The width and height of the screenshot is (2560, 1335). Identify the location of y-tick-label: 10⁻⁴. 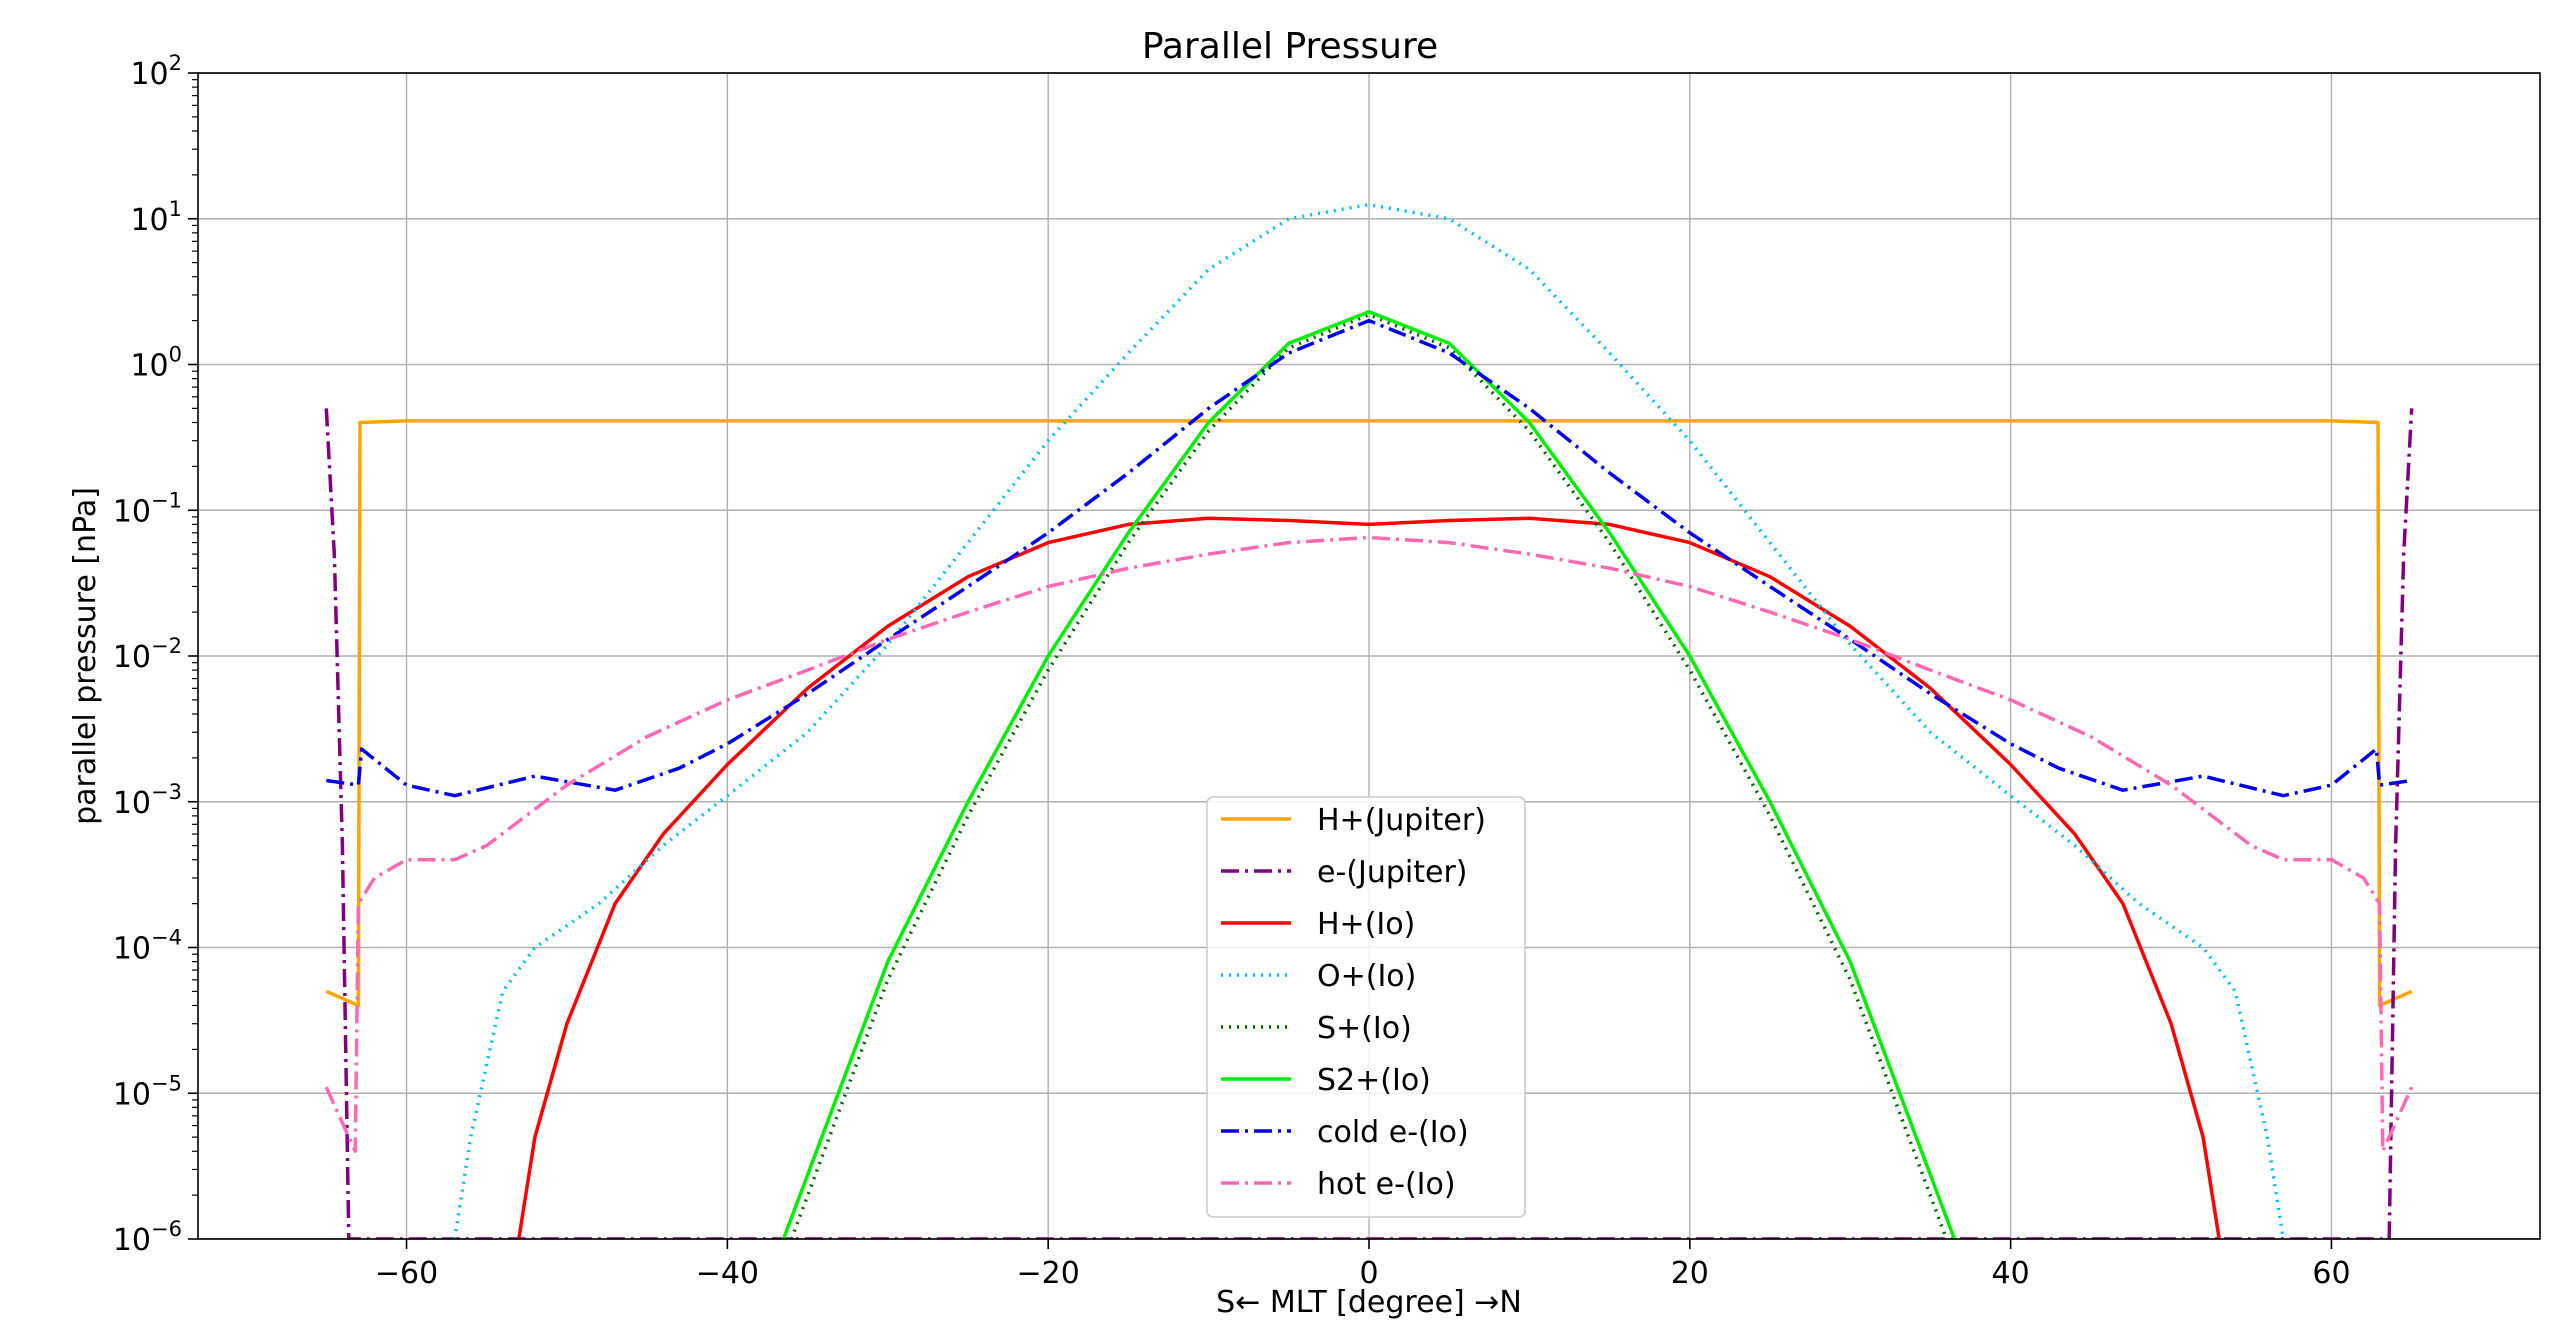
(147, 946).